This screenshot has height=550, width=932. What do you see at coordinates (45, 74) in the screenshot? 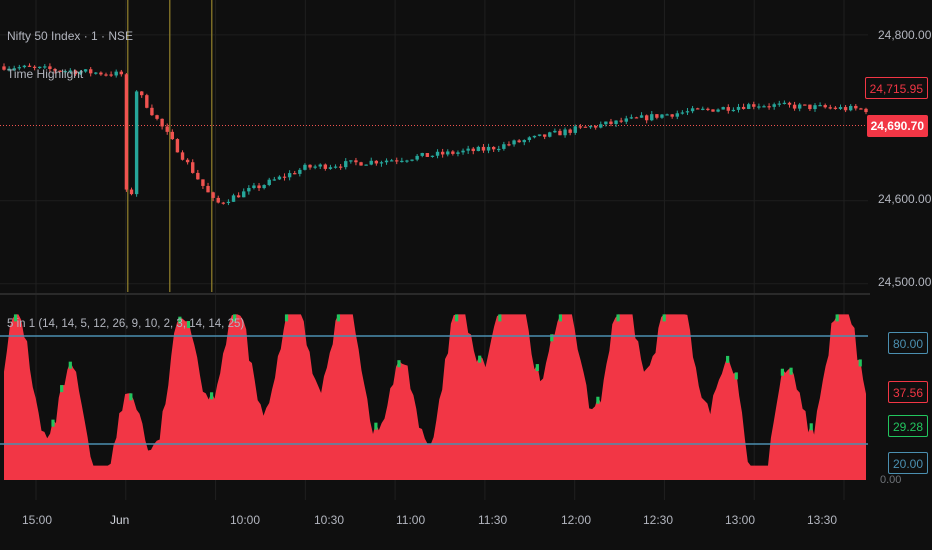
I see `indicator-name: Time Highlight` at bounding box center [45, 74].